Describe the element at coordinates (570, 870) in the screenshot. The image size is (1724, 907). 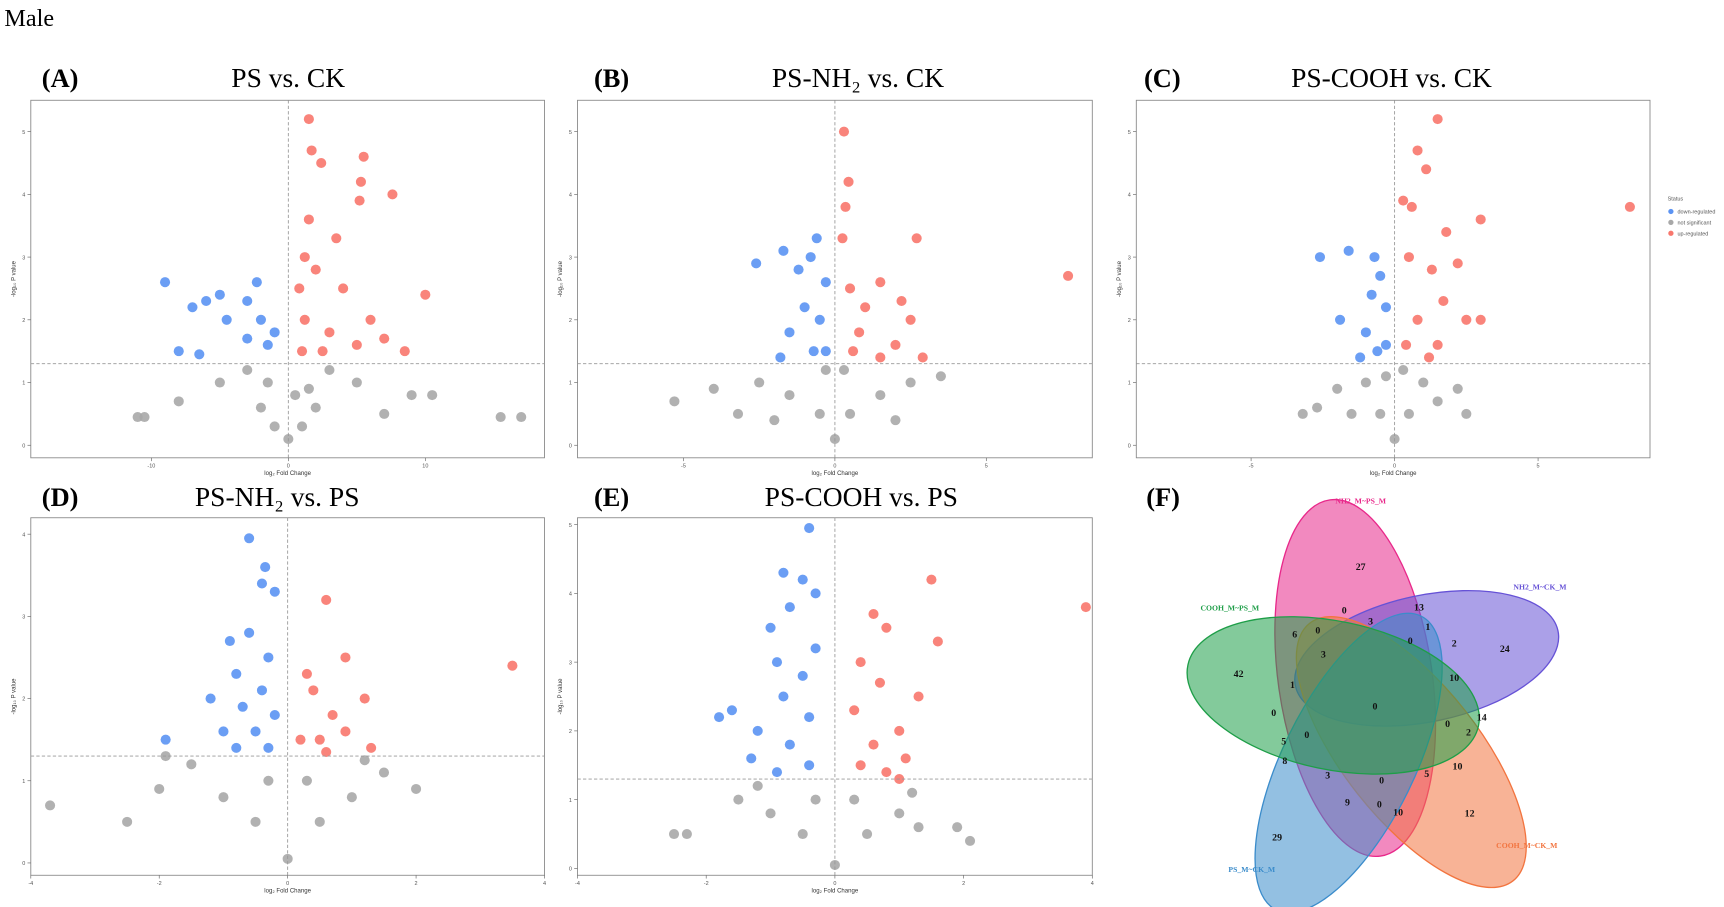
I see `y-tick-label: 0` at that location.